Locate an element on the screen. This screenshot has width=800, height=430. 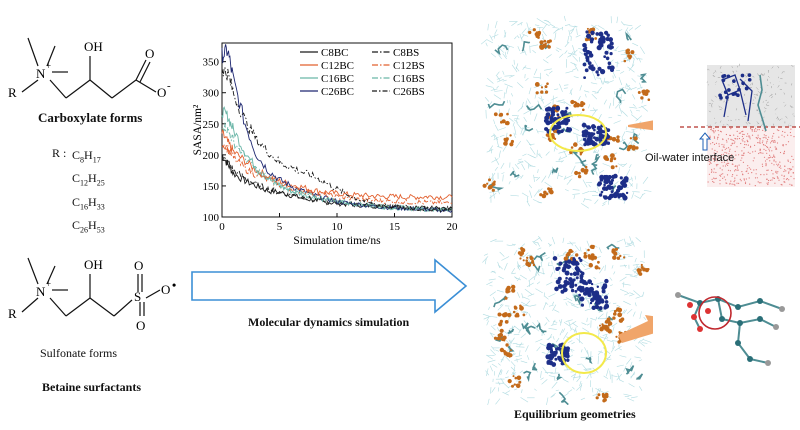
carboxylate-title: Carboxylate forms is located at coordinates (90, 117).